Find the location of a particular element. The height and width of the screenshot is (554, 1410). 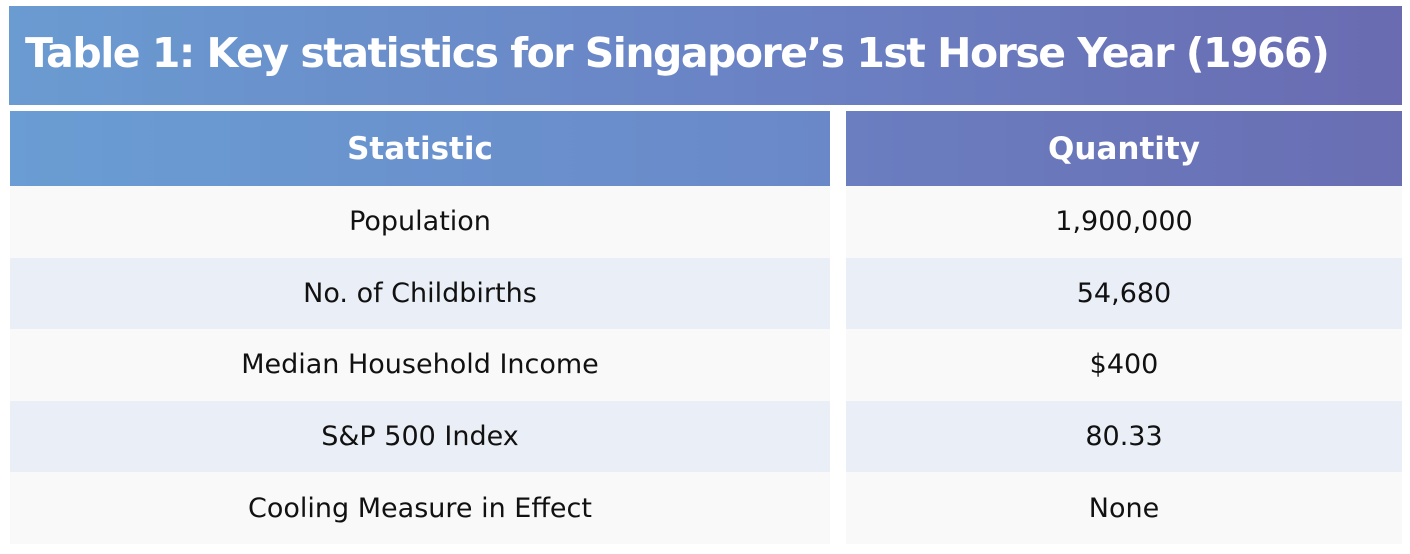

table-cell-statistic: Cooling Measure in Effect is located at coordinates (420, 508).